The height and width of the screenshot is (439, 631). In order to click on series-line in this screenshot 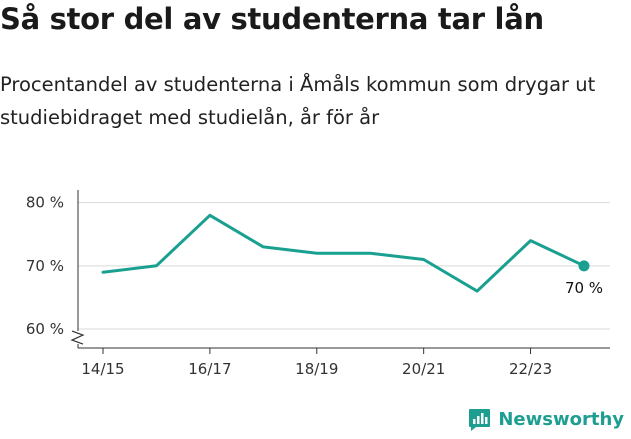, I will do `click(343, 253)`.